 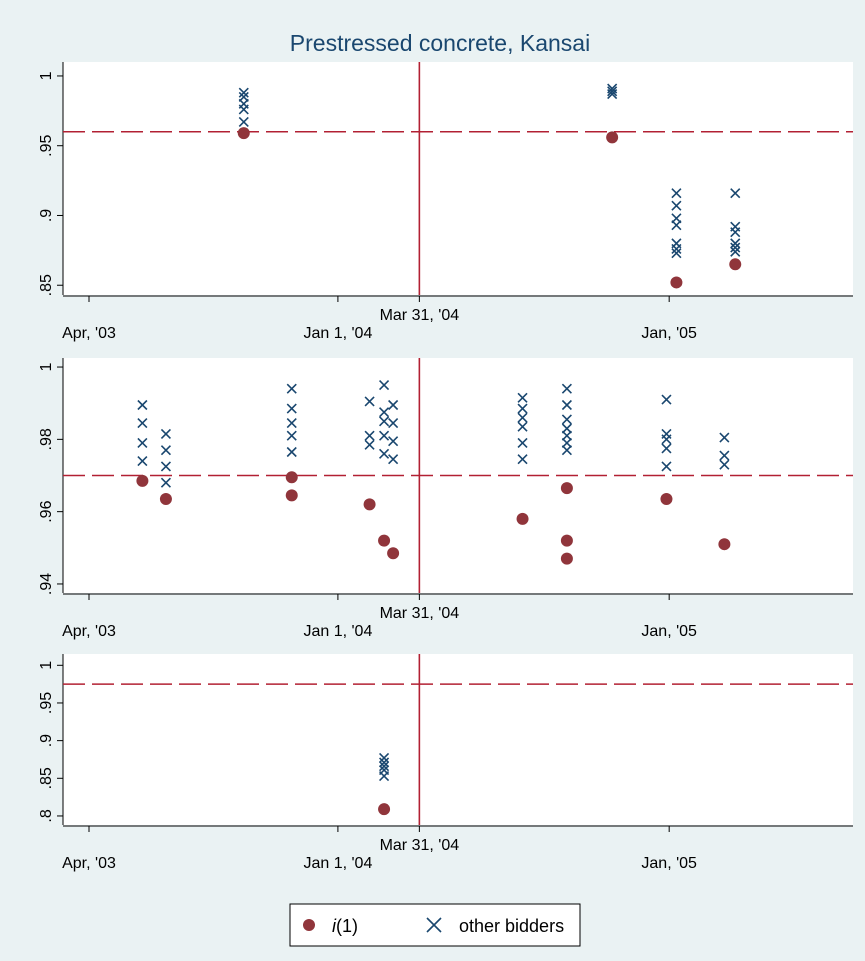 What do you see at coordinates (46, 439) in the screenshot?
I see `y-tick-label: .98` at bounding box center [46, 439].